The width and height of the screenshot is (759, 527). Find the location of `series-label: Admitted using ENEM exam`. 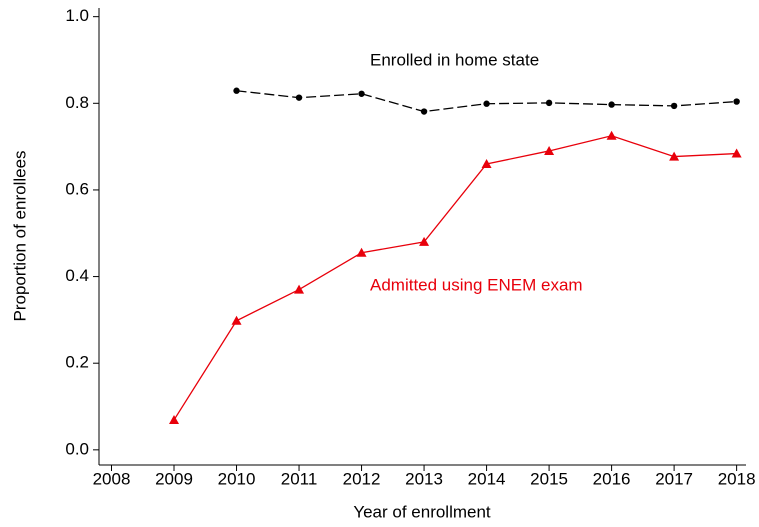

series-label: Admitted using ENEM exam is located at coordinates (476, 284).